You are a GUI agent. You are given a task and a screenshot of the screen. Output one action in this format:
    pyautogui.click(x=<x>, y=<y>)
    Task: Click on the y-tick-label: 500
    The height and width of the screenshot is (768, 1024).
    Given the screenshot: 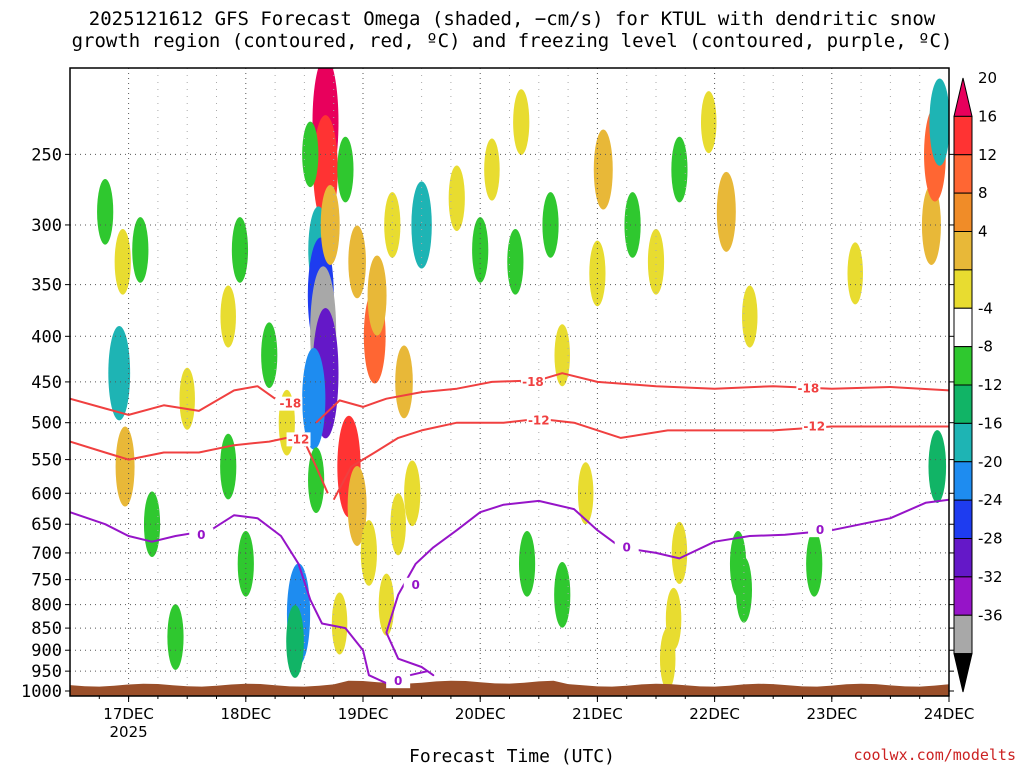 What is the action you would take?
    pyautogui.click(x=46, y=424)
    